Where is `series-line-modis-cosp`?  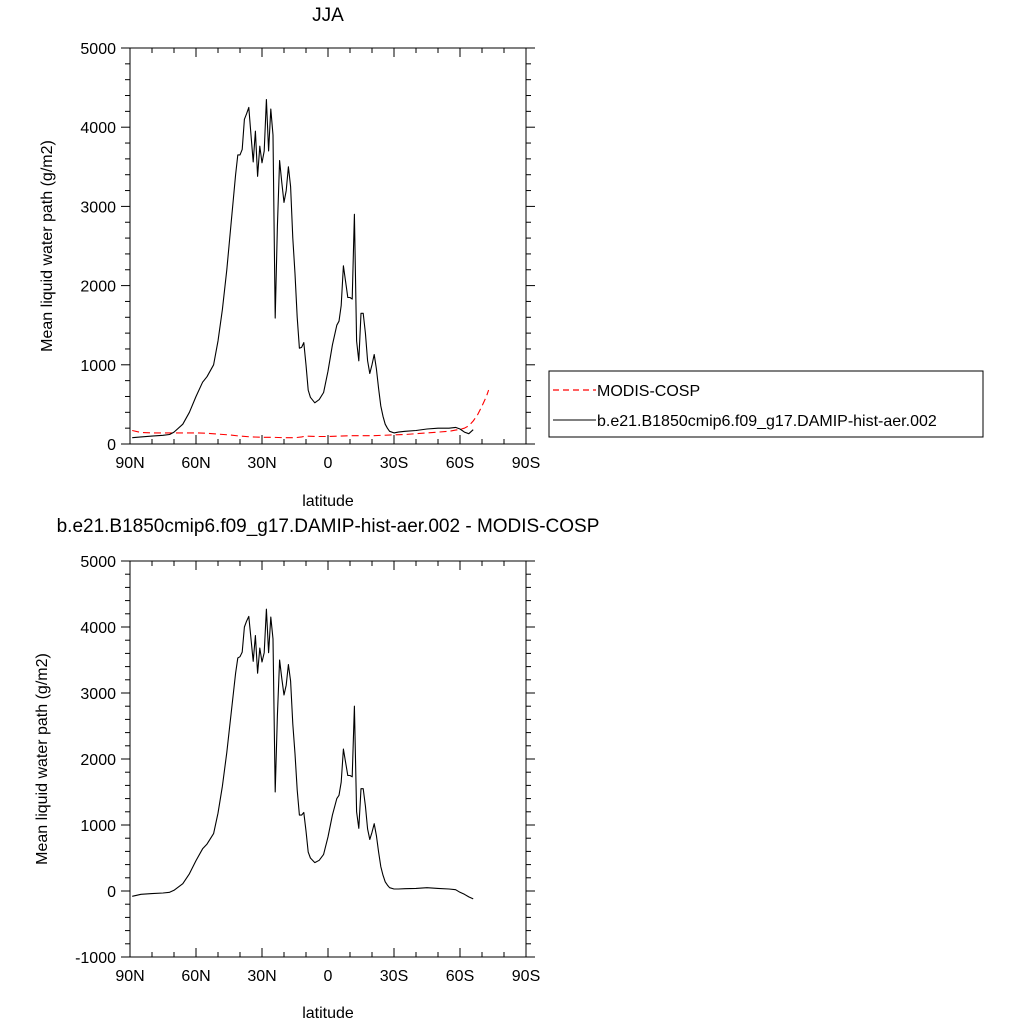 series-line-modis-cosp is located at coordinates (311, 414).